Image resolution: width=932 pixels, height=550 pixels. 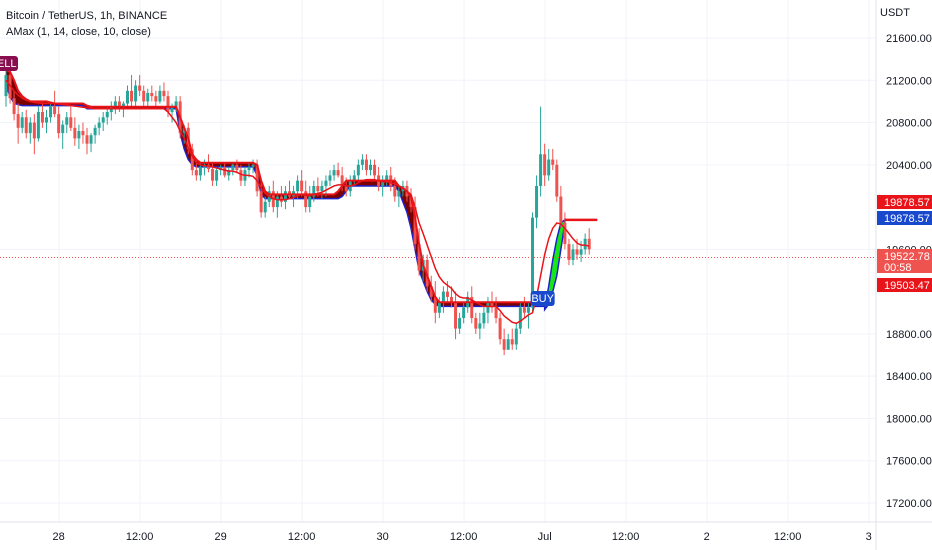 I want to click on sell-signal-label: SELL, so click(x=8, y=64).